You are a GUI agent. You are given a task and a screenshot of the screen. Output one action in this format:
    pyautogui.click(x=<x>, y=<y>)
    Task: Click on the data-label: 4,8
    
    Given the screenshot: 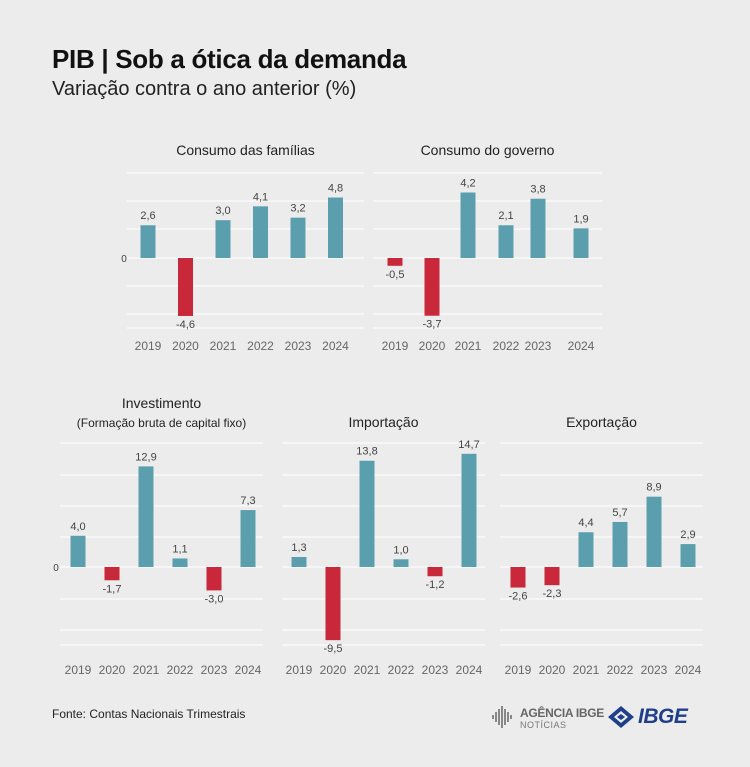 What is the action you would take?
    pyautogui.click(x=335, y=189)
    